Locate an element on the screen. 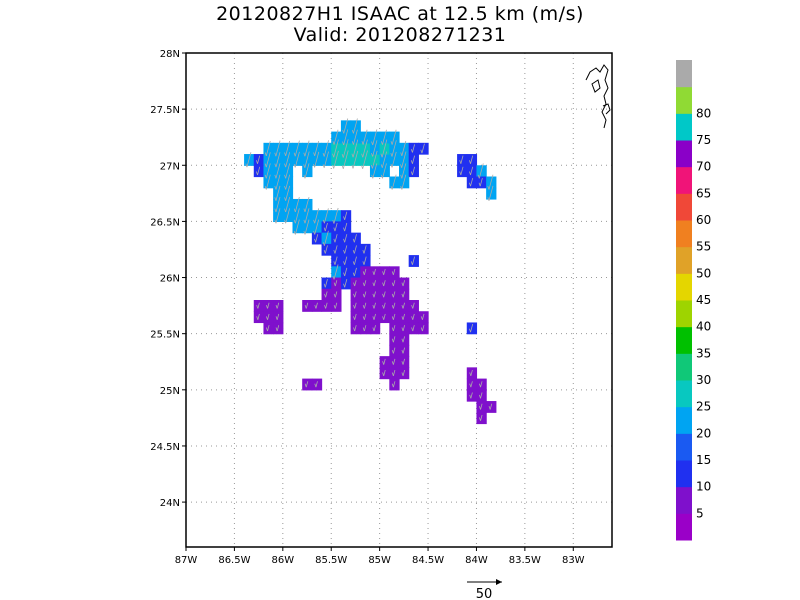 The width and height of the screenshot is (800, 600). lat-tick-label: 26N is located at coordinates (170, 279).